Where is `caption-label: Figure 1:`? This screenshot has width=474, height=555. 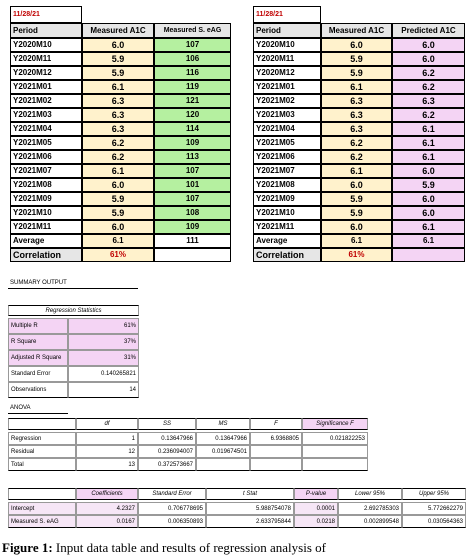
caption-label: Figure 1: is located at coordinates (27, 547).